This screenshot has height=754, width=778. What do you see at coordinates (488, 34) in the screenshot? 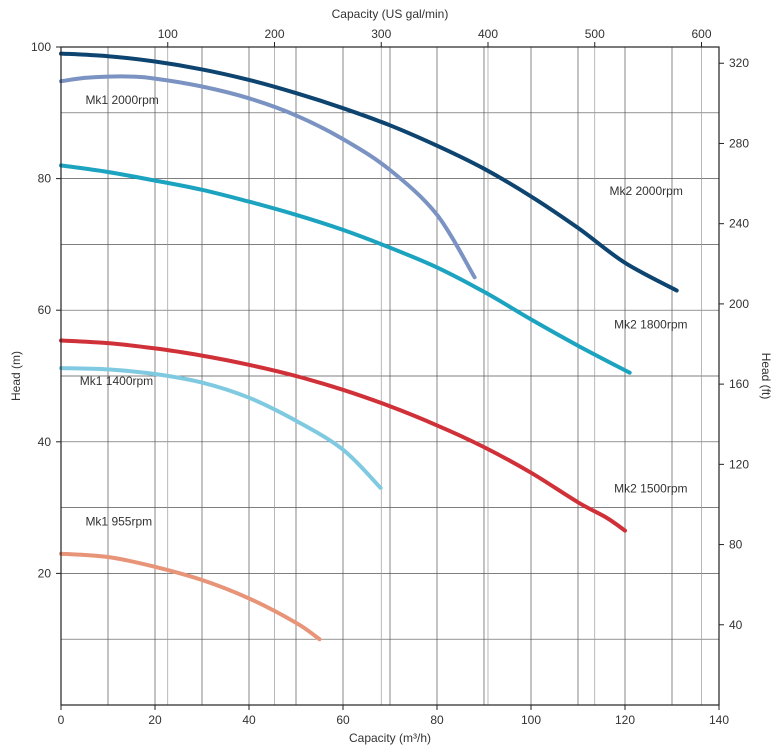
I see `x2-tick-label-400: 400` at bounding box center [488, 34].